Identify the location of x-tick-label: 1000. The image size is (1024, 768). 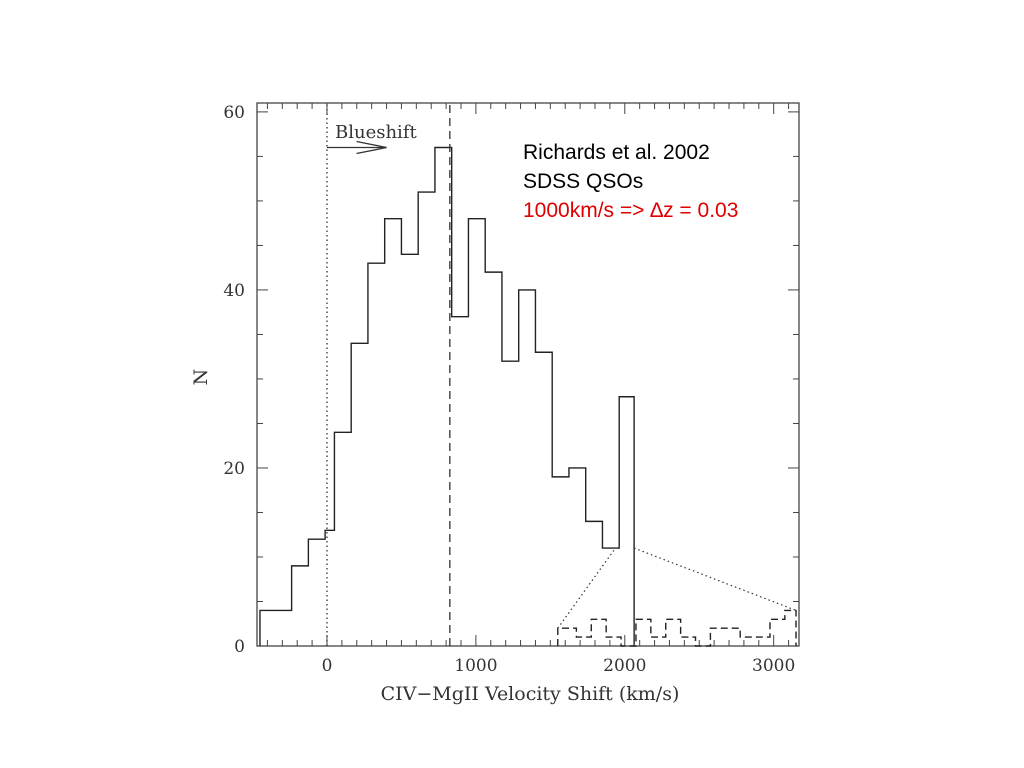
(475, 666).